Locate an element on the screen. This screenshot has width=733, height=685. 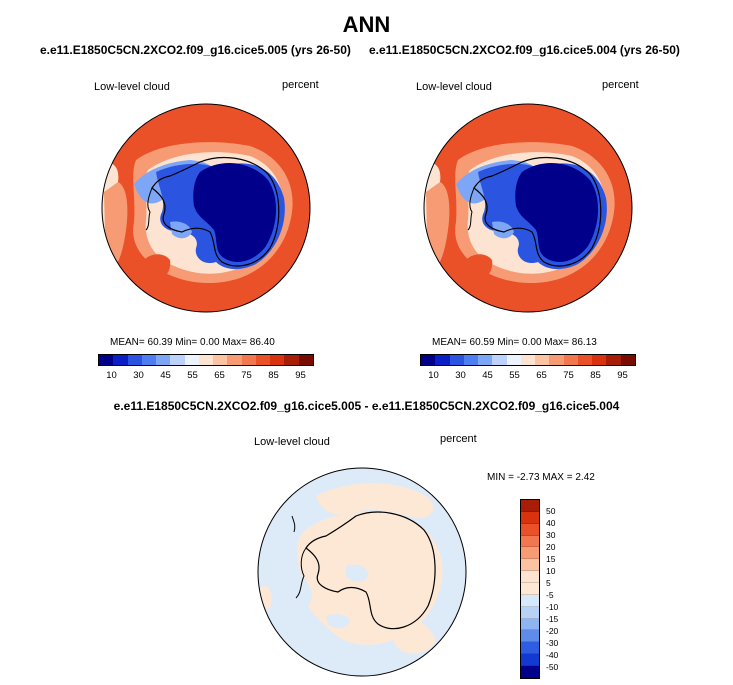
diff-colorbar-tick-label: -5 is located at coordinates (550, 595).